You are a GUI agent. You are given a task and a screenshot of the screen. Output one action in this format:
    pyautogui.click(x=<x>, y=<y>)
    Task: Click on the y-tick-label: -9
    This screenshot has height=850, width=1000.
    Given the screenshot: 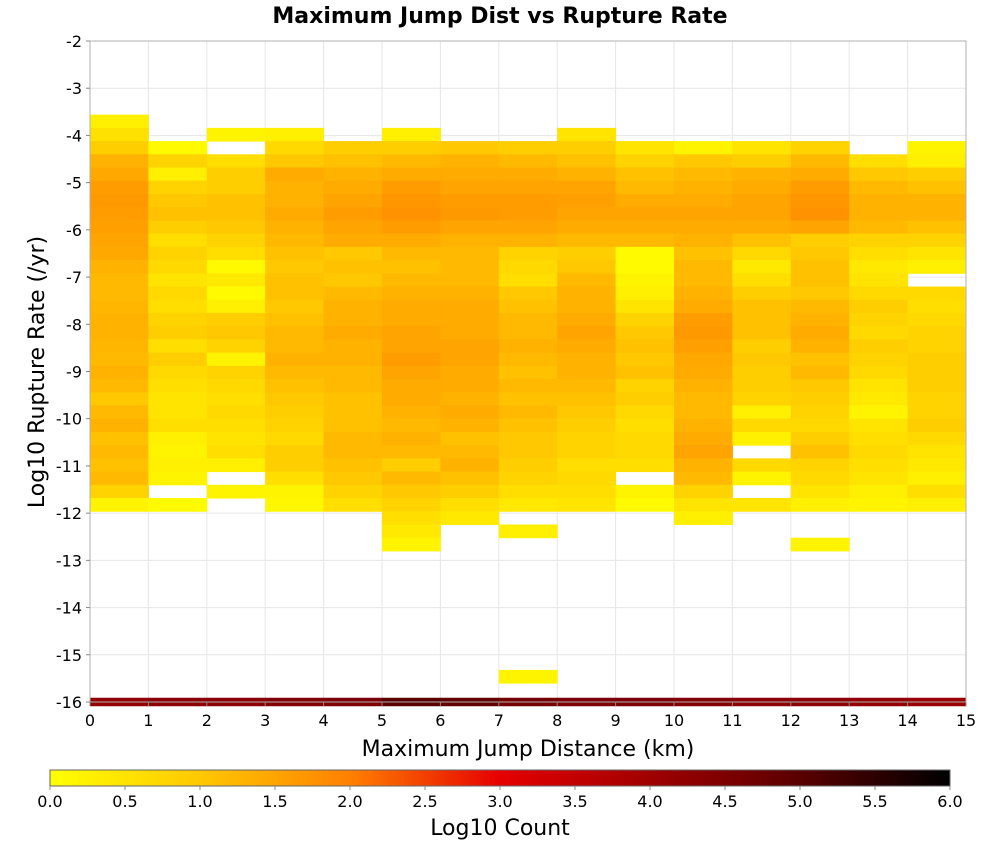 What is the action you would take?
    pyautogui.click(x=74, y=372)
    